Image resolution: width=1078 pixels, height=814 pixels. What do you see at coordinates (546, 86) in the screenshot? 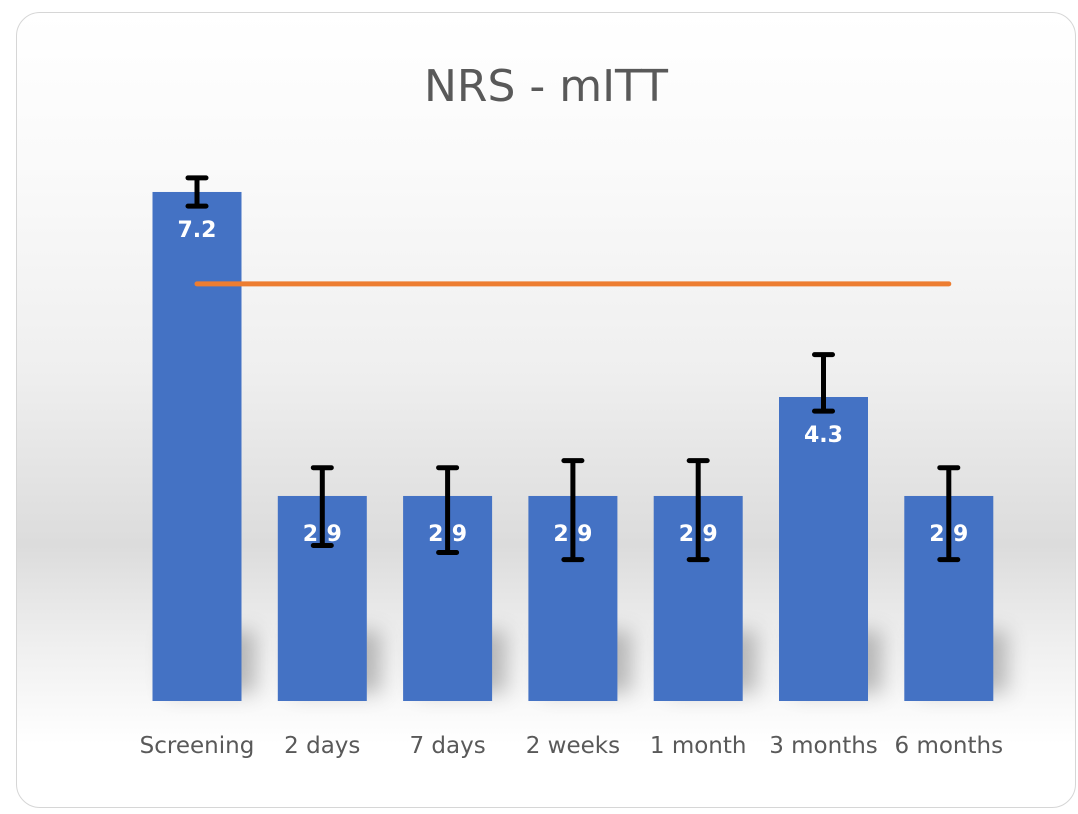
I see `chart-title: NRS - mITT` at bounding box center [546, 86].